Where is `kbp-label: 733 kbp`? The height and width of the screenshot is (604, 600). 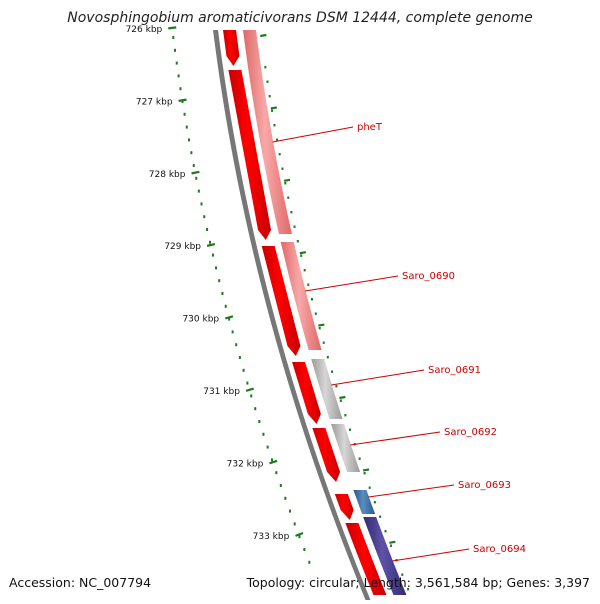 kbp-label: 733 kbp is located at coordinates (271, 537).